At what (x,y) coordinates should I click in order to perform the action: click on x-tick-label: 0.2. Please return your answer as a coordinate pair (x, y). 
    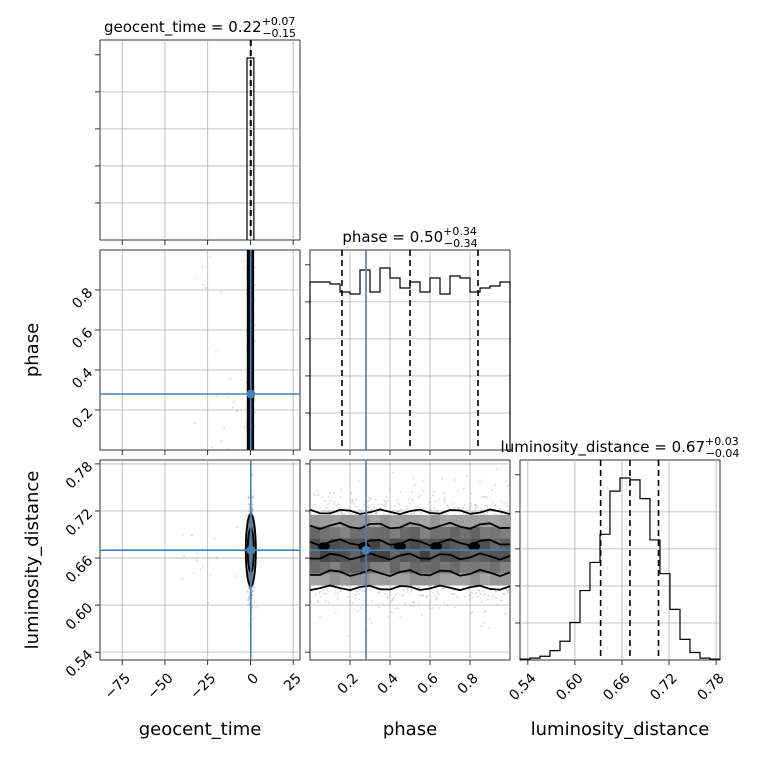
    Looking at the image, I should click on (348, 683).